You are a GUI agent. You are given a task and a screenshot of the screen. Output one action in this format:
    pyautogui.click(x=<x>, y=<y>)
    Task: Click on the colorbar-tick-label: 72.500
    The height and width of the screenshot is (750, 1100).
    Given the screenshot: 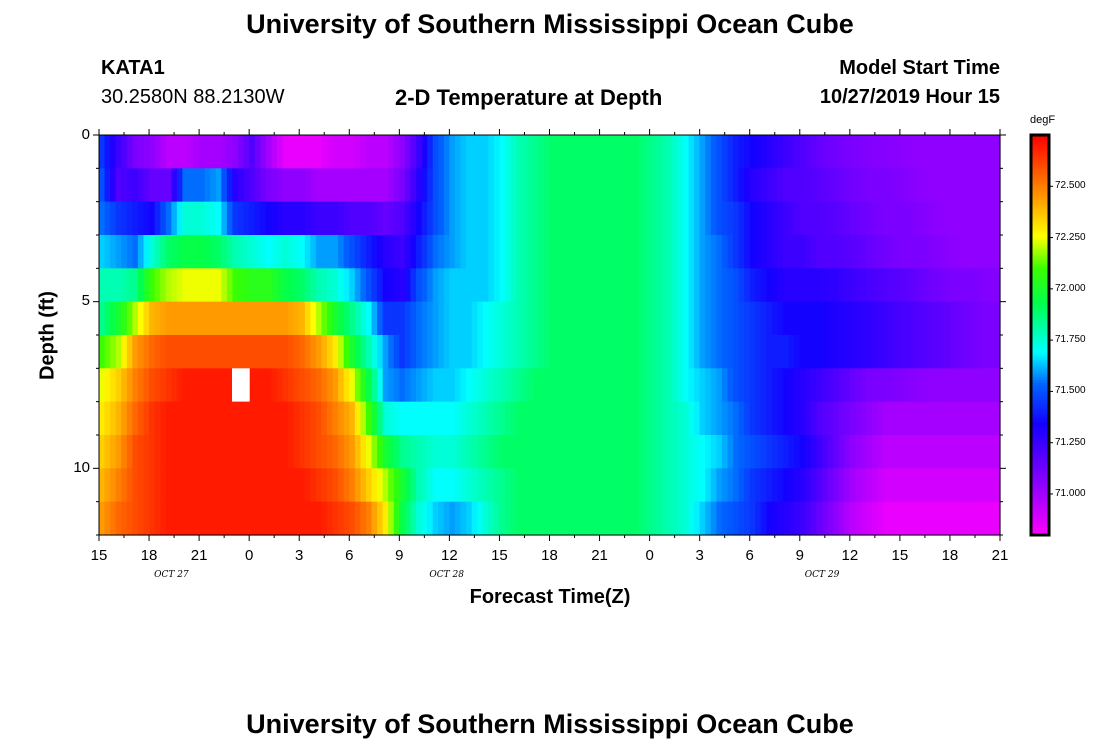 What is the action you would take?
    pyautogui.click(x=1070, y=186)
    